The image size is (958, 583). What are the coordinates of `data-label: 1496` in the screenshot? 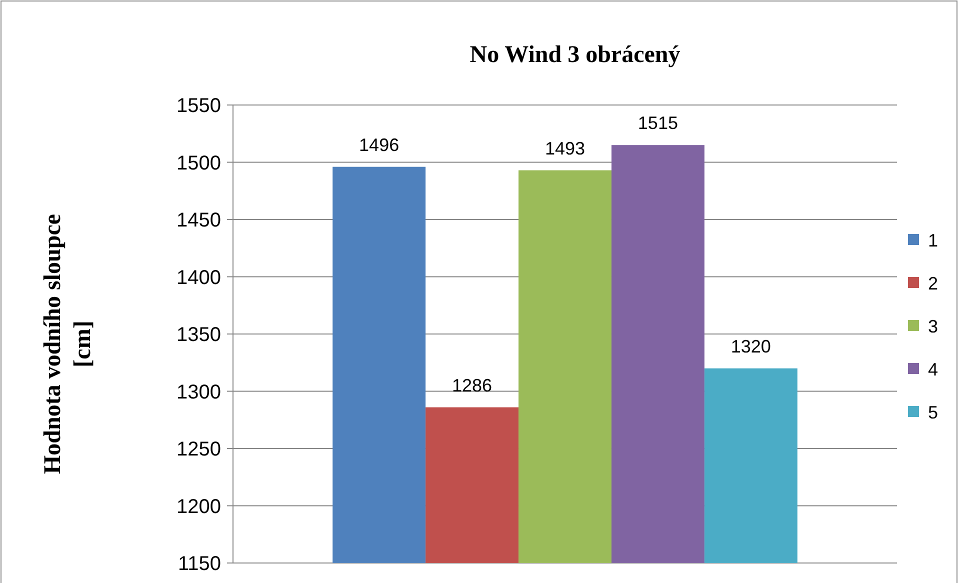 It's located at (379, 144).